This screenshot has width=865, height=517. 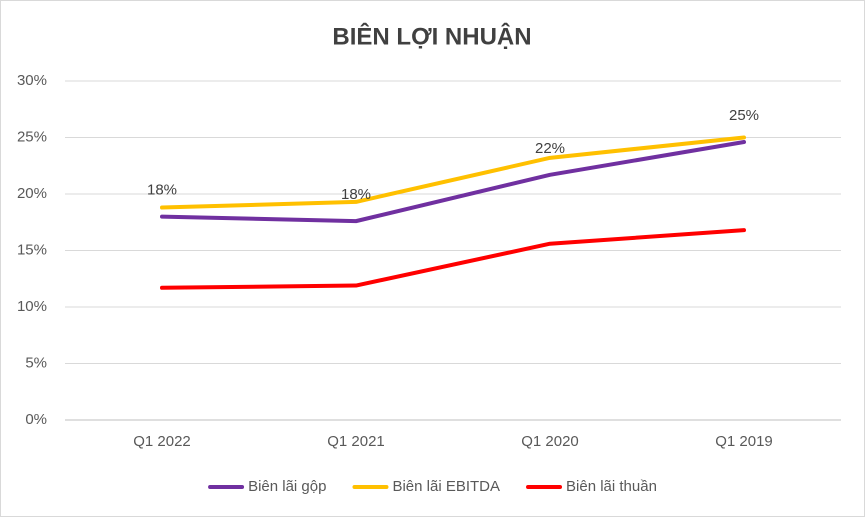 What do you see at coordinates (162, 441) in the screenshot?
I see `x-tick-label: Q1 2022` at bounding box center [162, 441].